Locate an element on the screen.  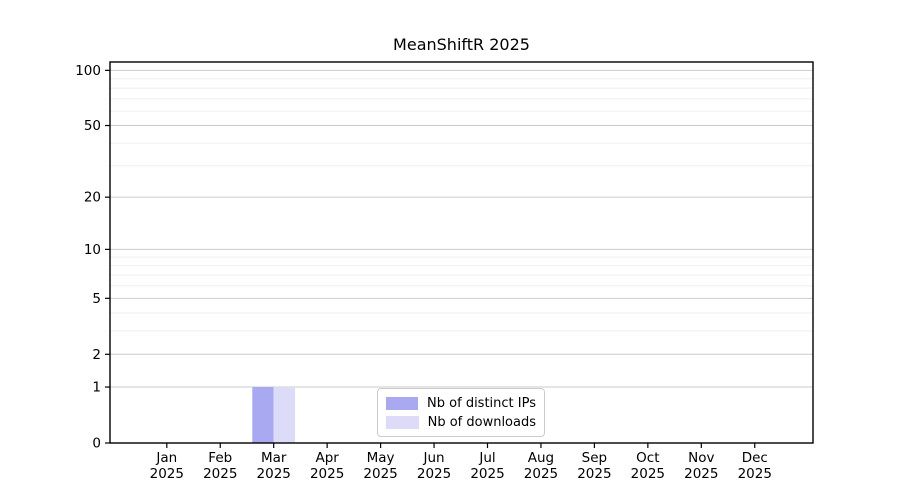
x-tick-label-month: May is located at coordinates (381, 458).